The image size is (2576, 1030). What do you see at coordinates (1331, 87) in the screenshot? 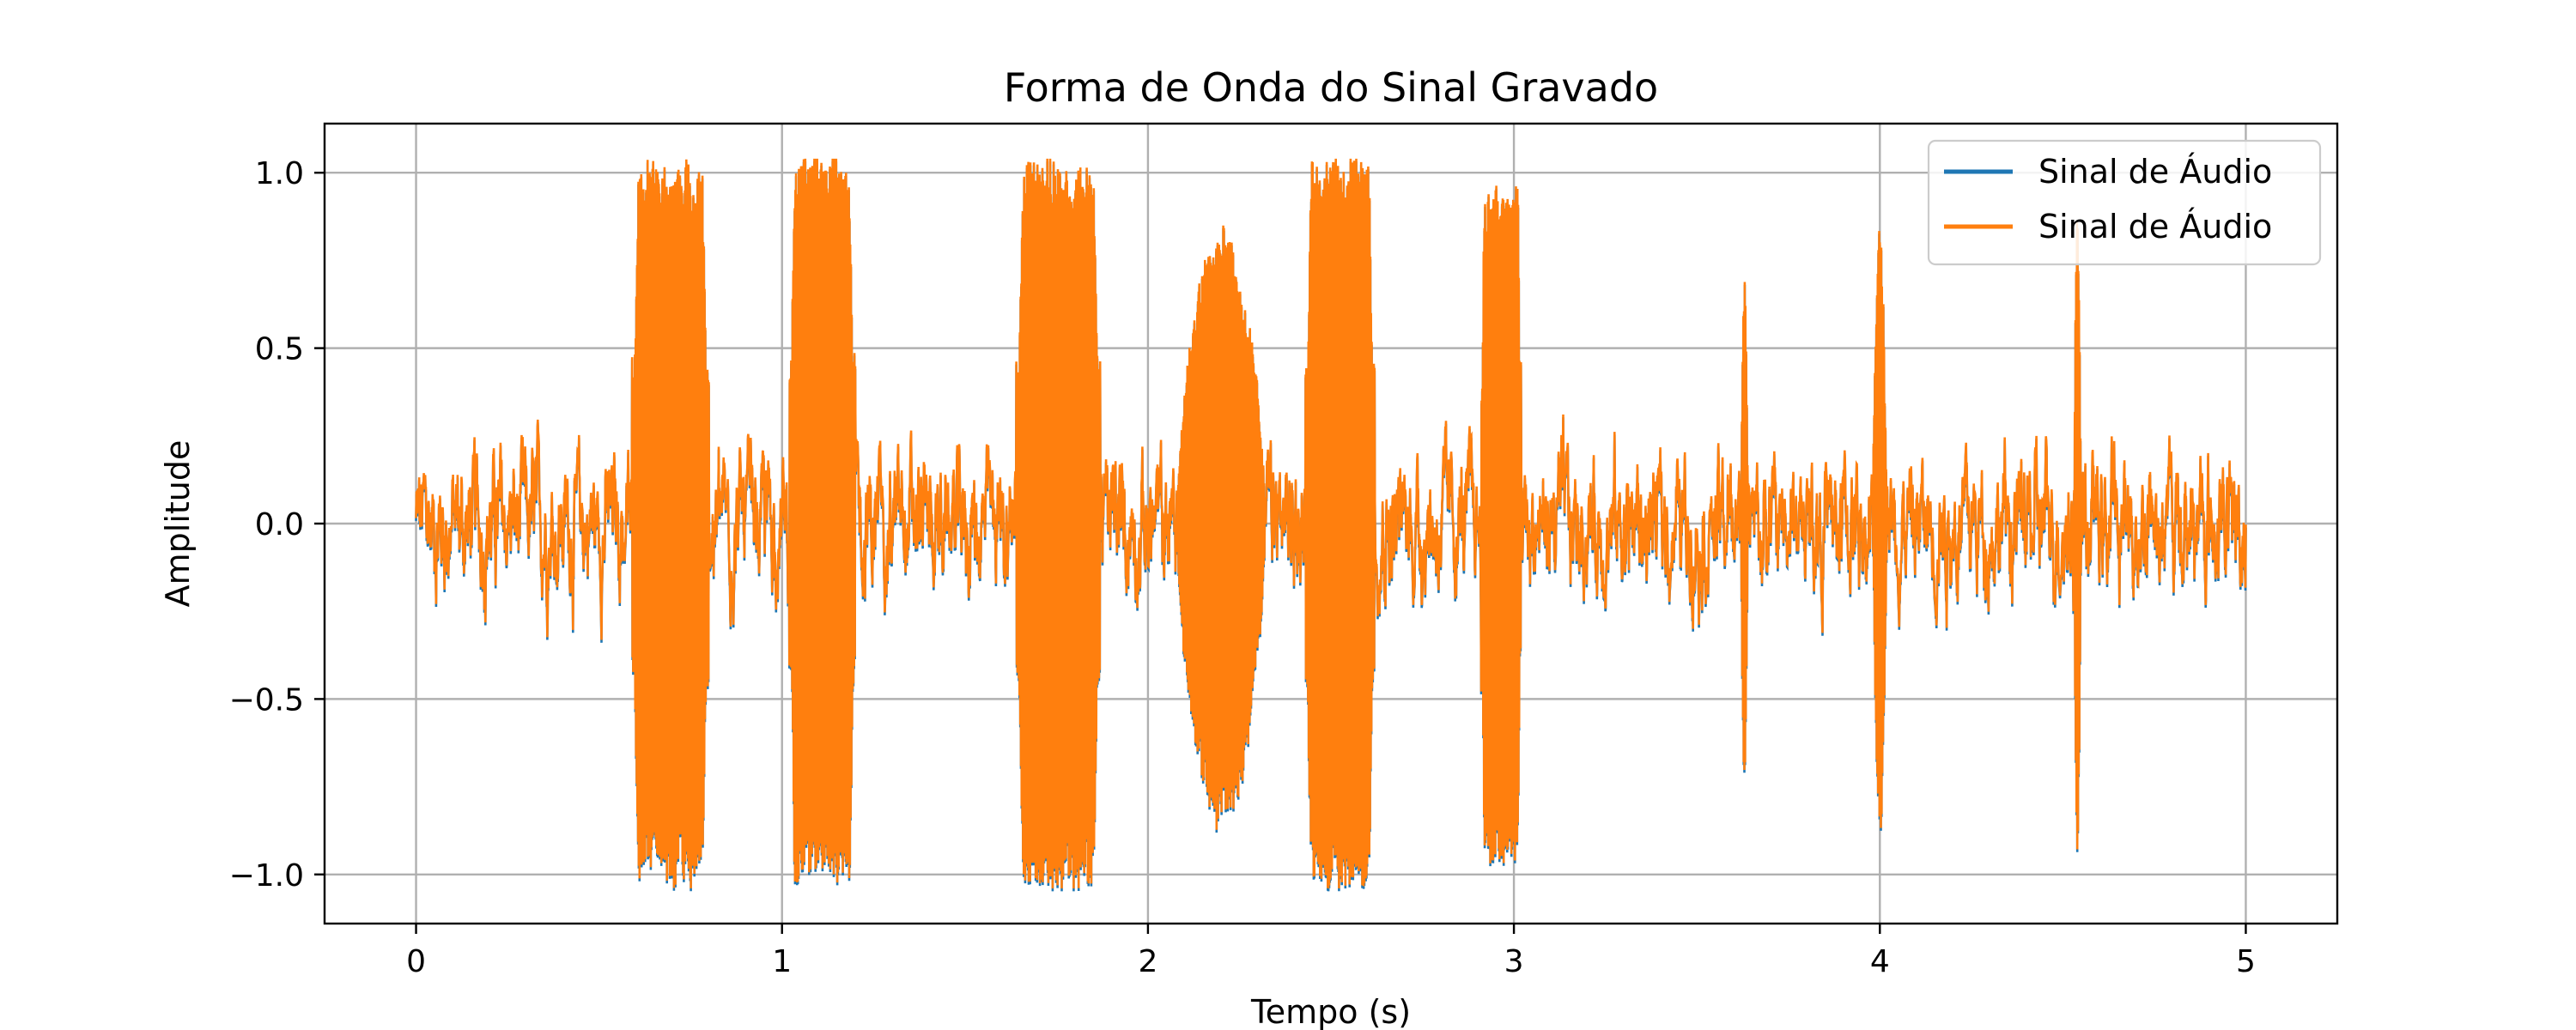
I see `chart-title: Forma de Onda do Sinal Gravado` at bounding box center [1331, 87].